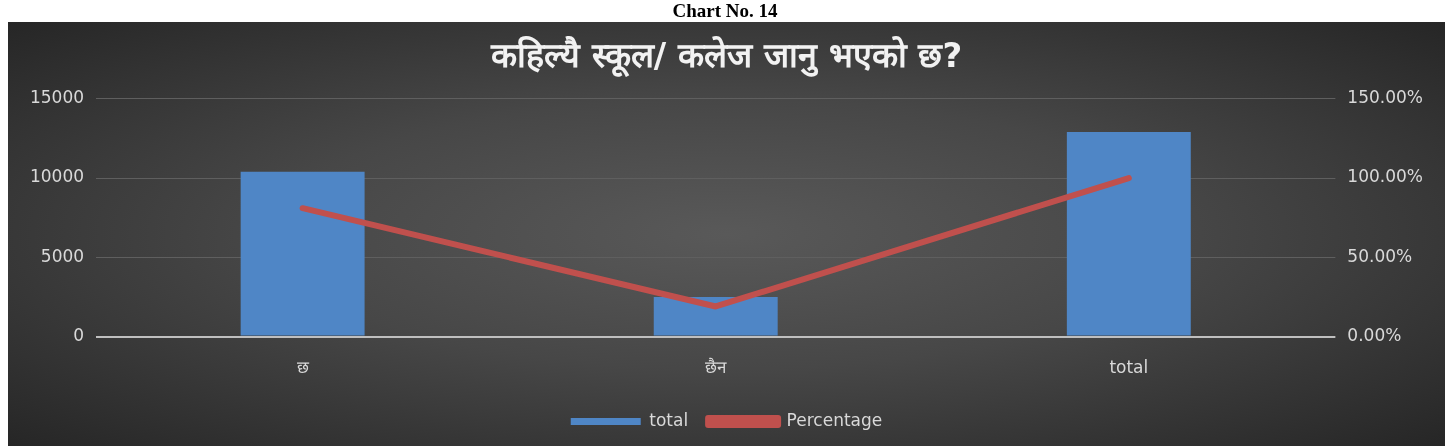 This screenshot has height=446, width=1450. I want to click on x-tick-label: छ, so click(303, 367).